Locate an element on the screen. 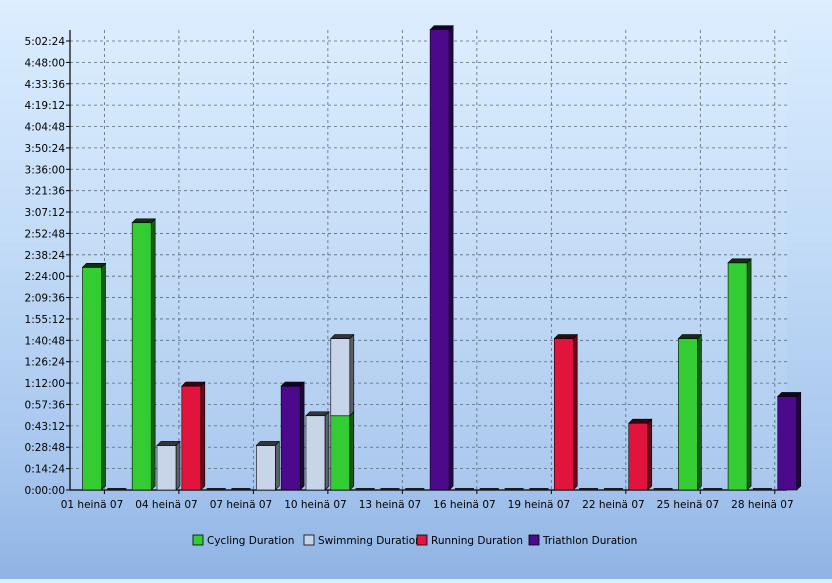  y-tick-label: 3:07:12 is located at coordinates (45, 213).